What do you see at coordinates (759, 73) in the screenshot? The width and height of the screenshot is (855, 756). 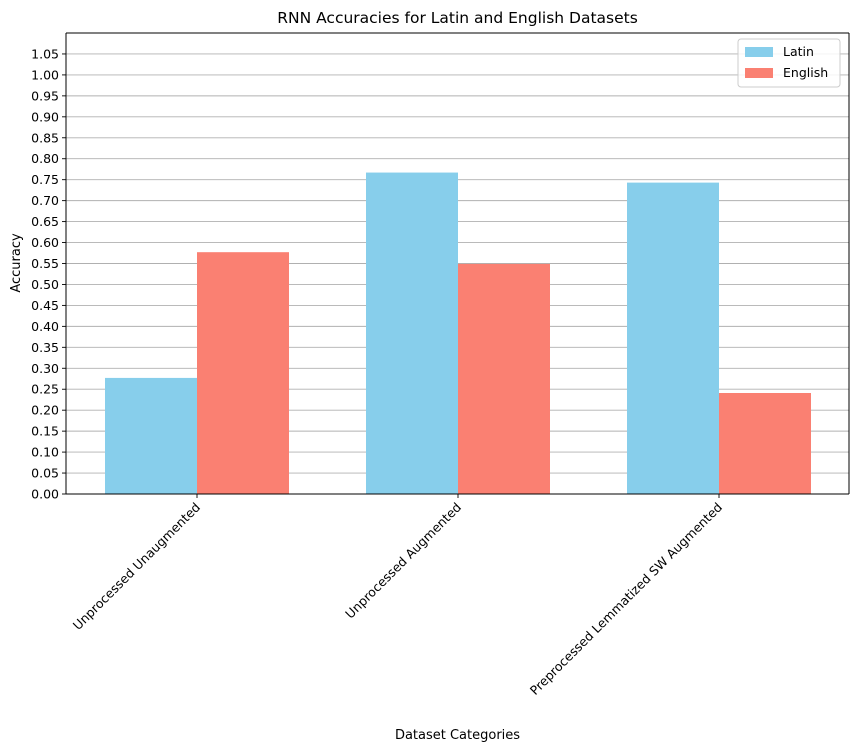 I see `legend-swatch-english` at bounding box center [759, 73].